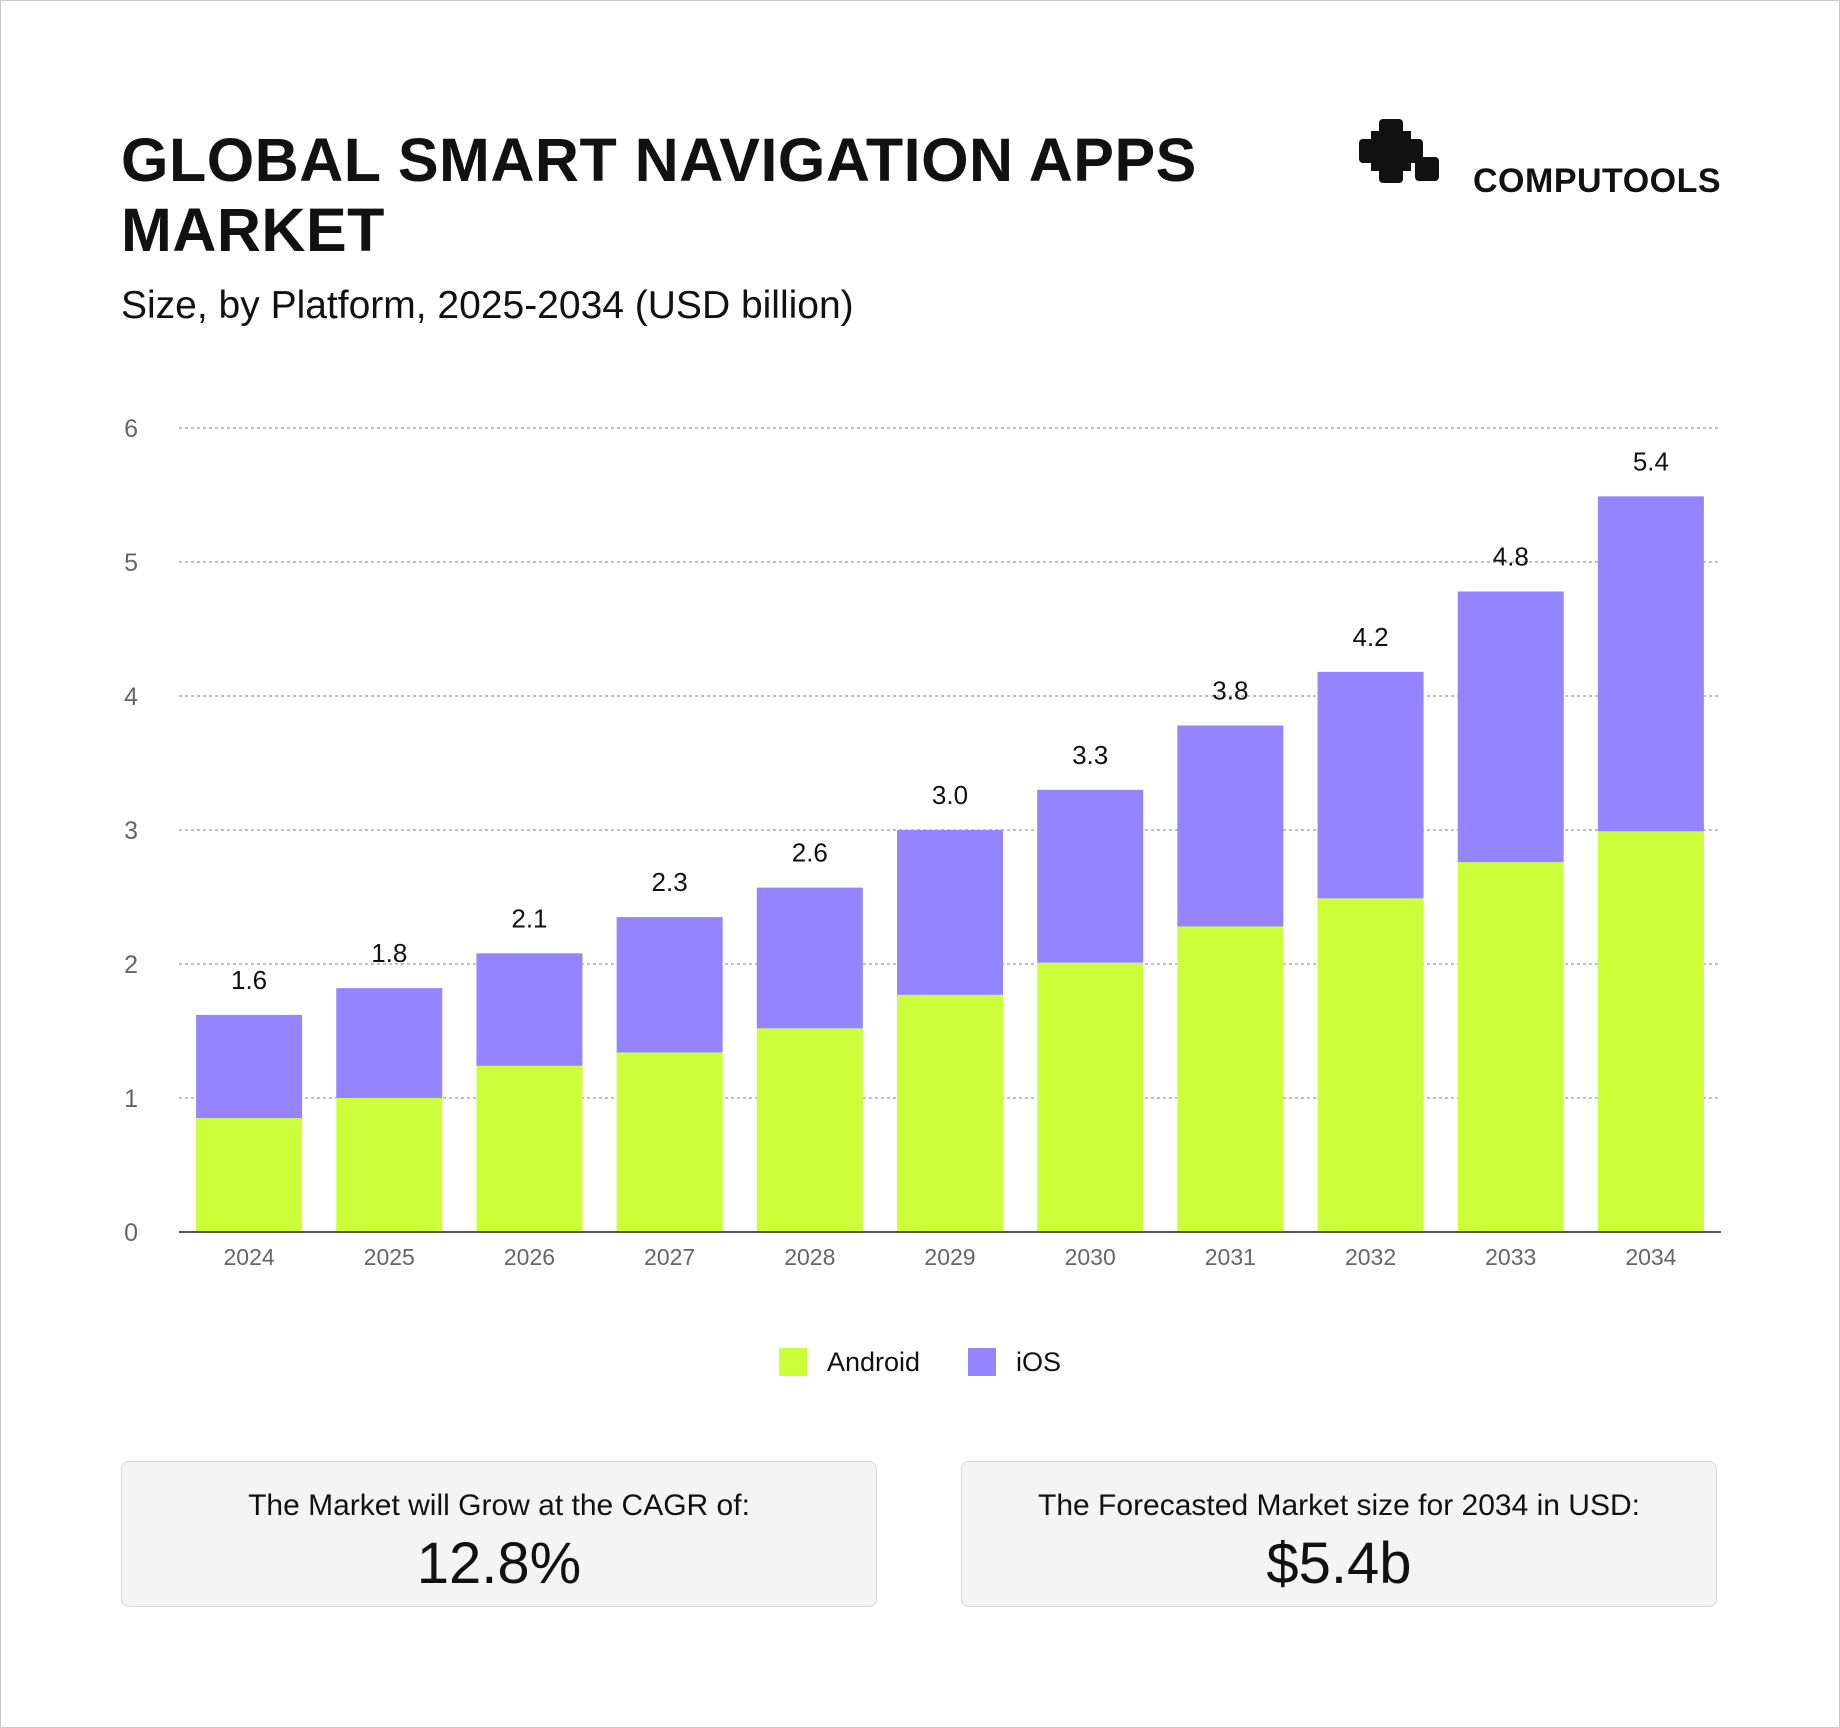 Image resolution: width=1840 pixels, height=1728 pixels. I want to click on bar-ios-2033, so click(1510, 727).